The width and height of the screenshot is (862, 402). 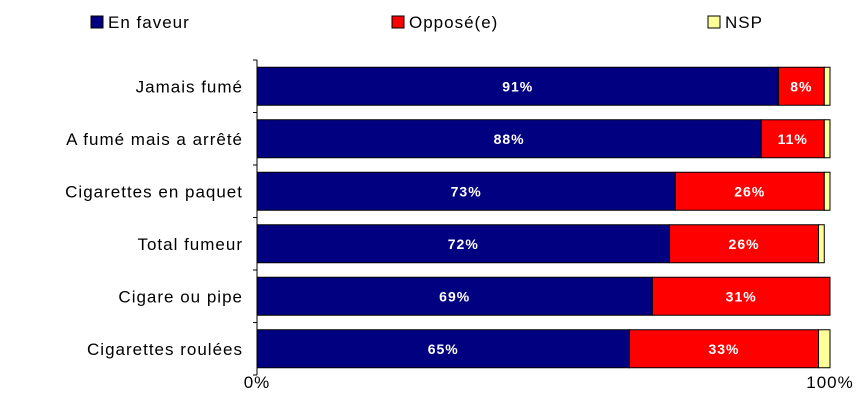 What do you see at coordinates (466, 191) in the screenshot?
I see `data-label-en-faveur-cigarettes-en-paquet: 73%` at bounding box center [466, 191].